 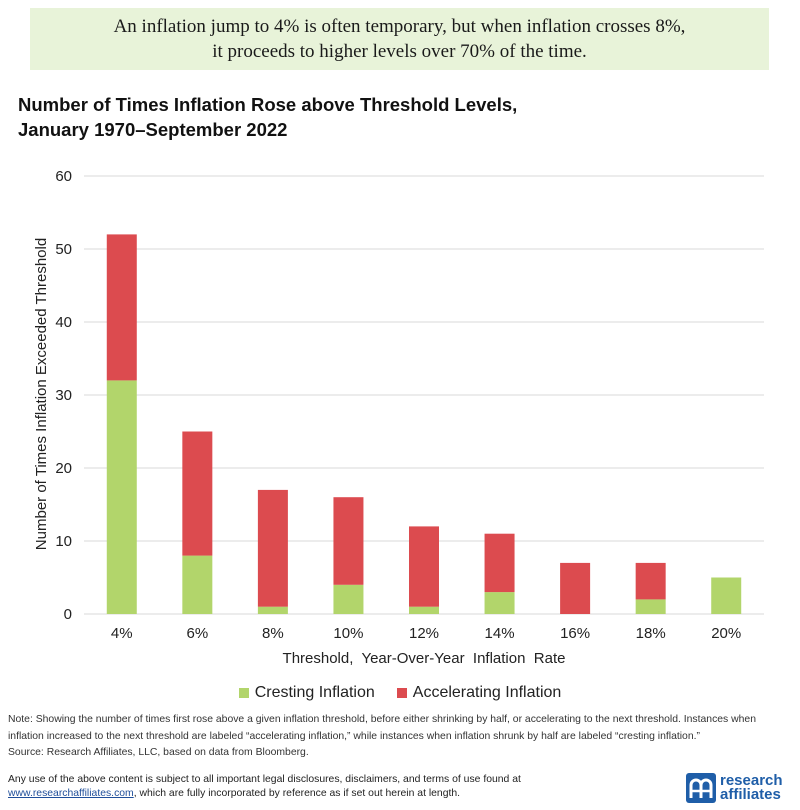 I want to click on research-affiliates-logo: research affiliates, so click(x=742, y=788).